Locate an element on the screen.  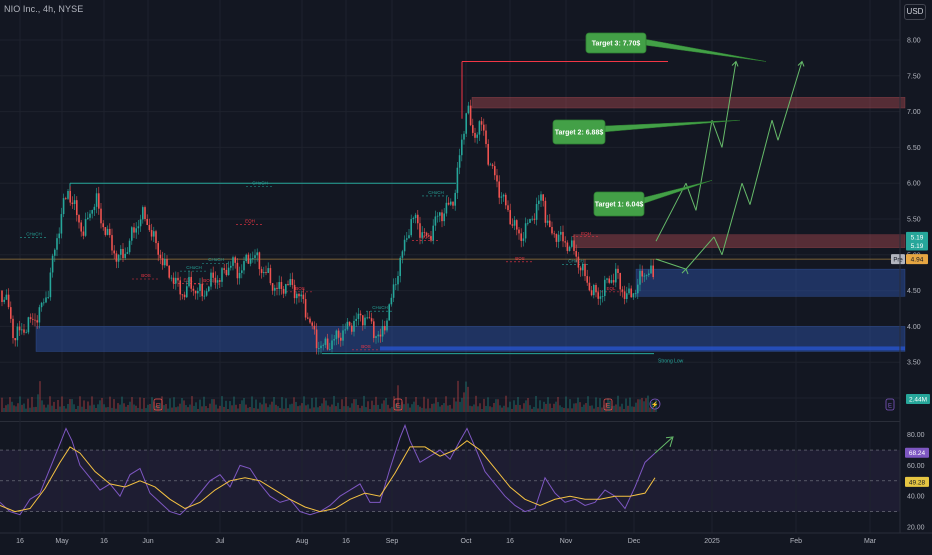
structure-label: CHoCH is located at coordinates (436, 192).